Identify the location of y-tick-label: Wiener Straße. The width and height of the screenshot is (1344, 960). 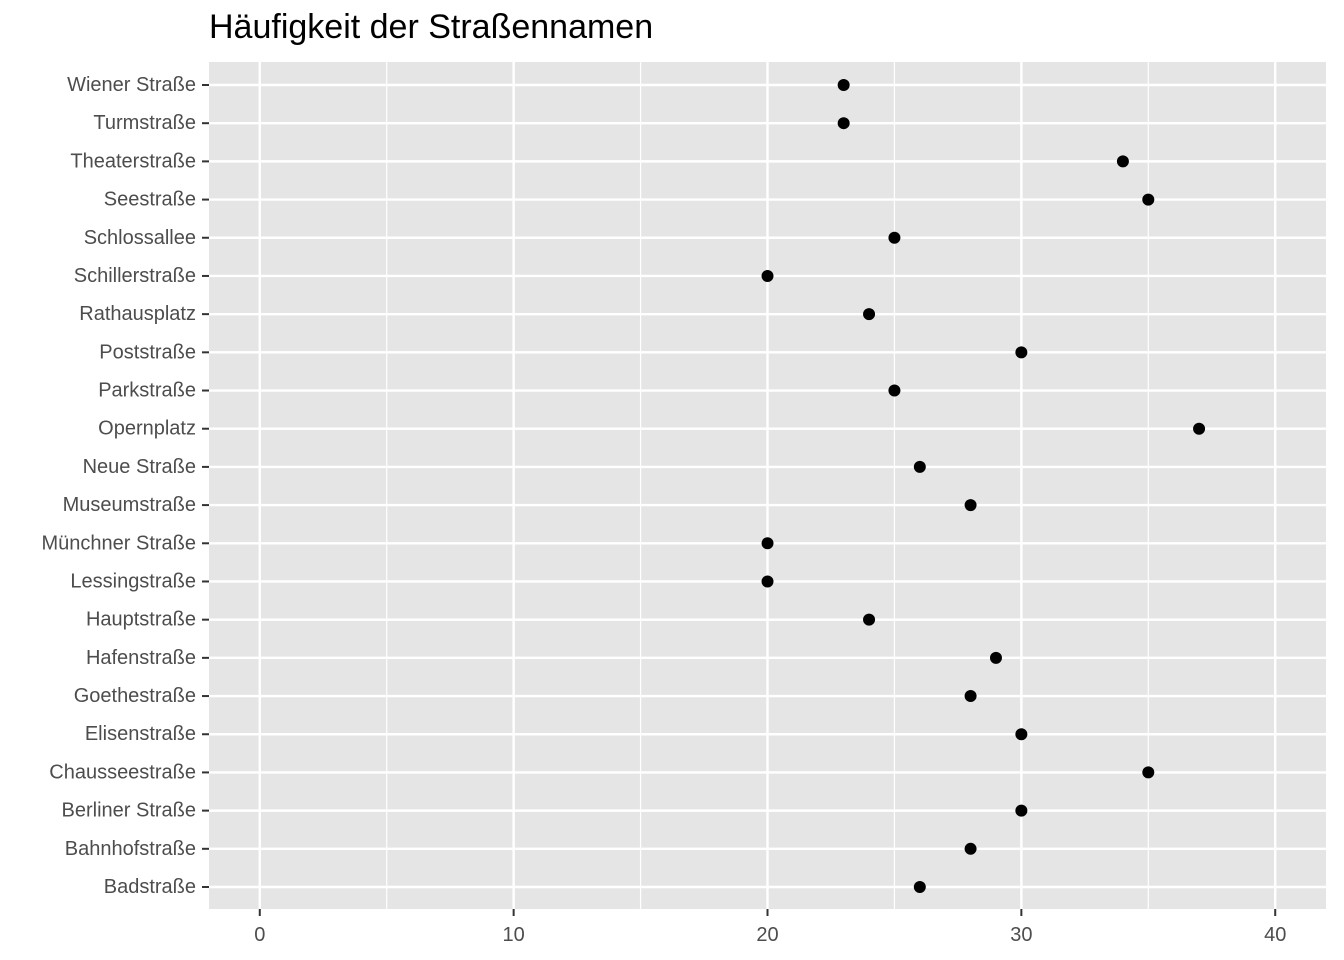
(131, 85).